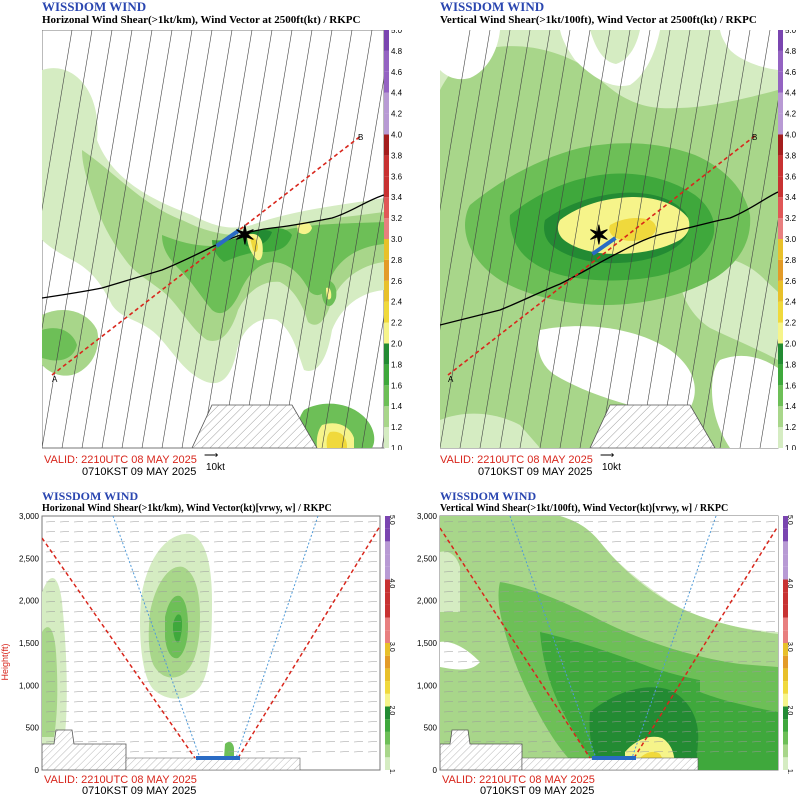  Describe the element at coordinates (397, 385) in the screenshot. I see `colorbar-tick-label: 1.6` at that location.